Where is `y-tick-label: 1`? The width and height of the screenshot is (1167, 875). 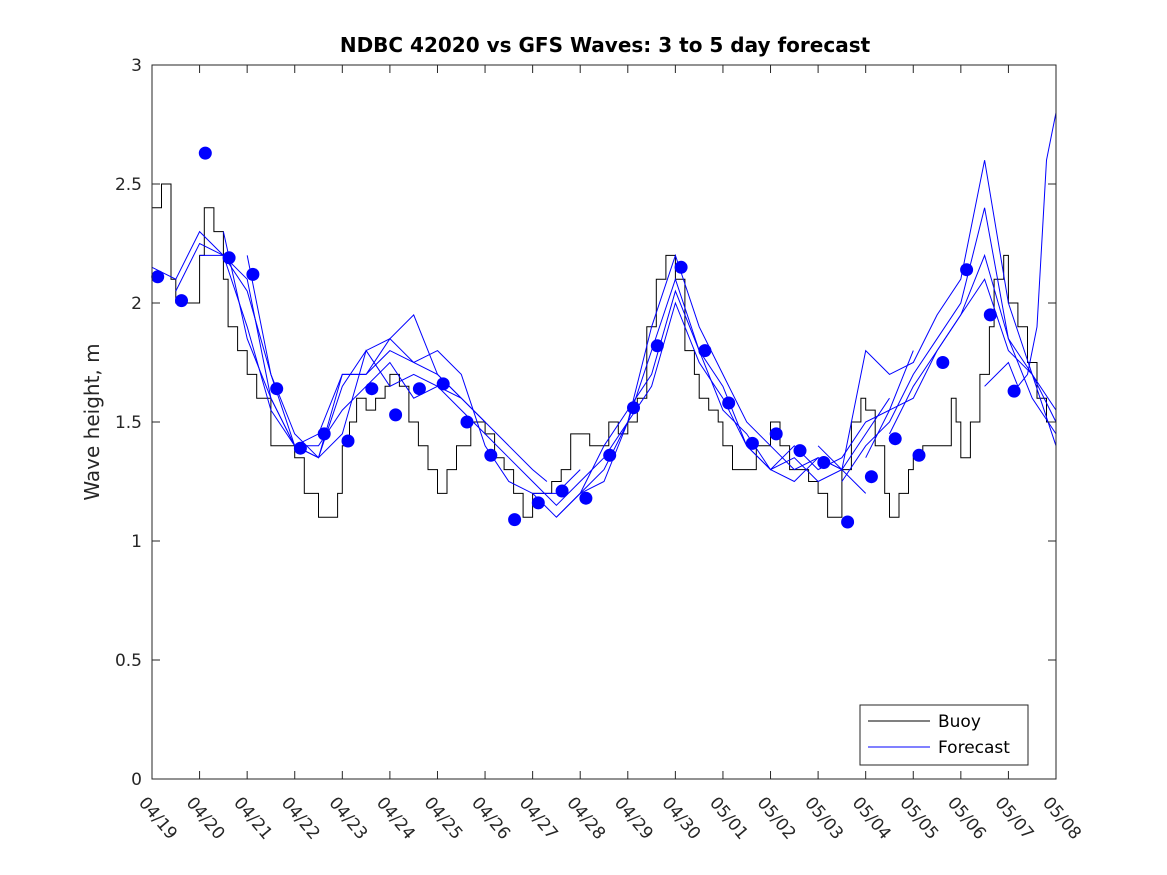
y-tick-label: 1 is located at coordinates (136, 542).